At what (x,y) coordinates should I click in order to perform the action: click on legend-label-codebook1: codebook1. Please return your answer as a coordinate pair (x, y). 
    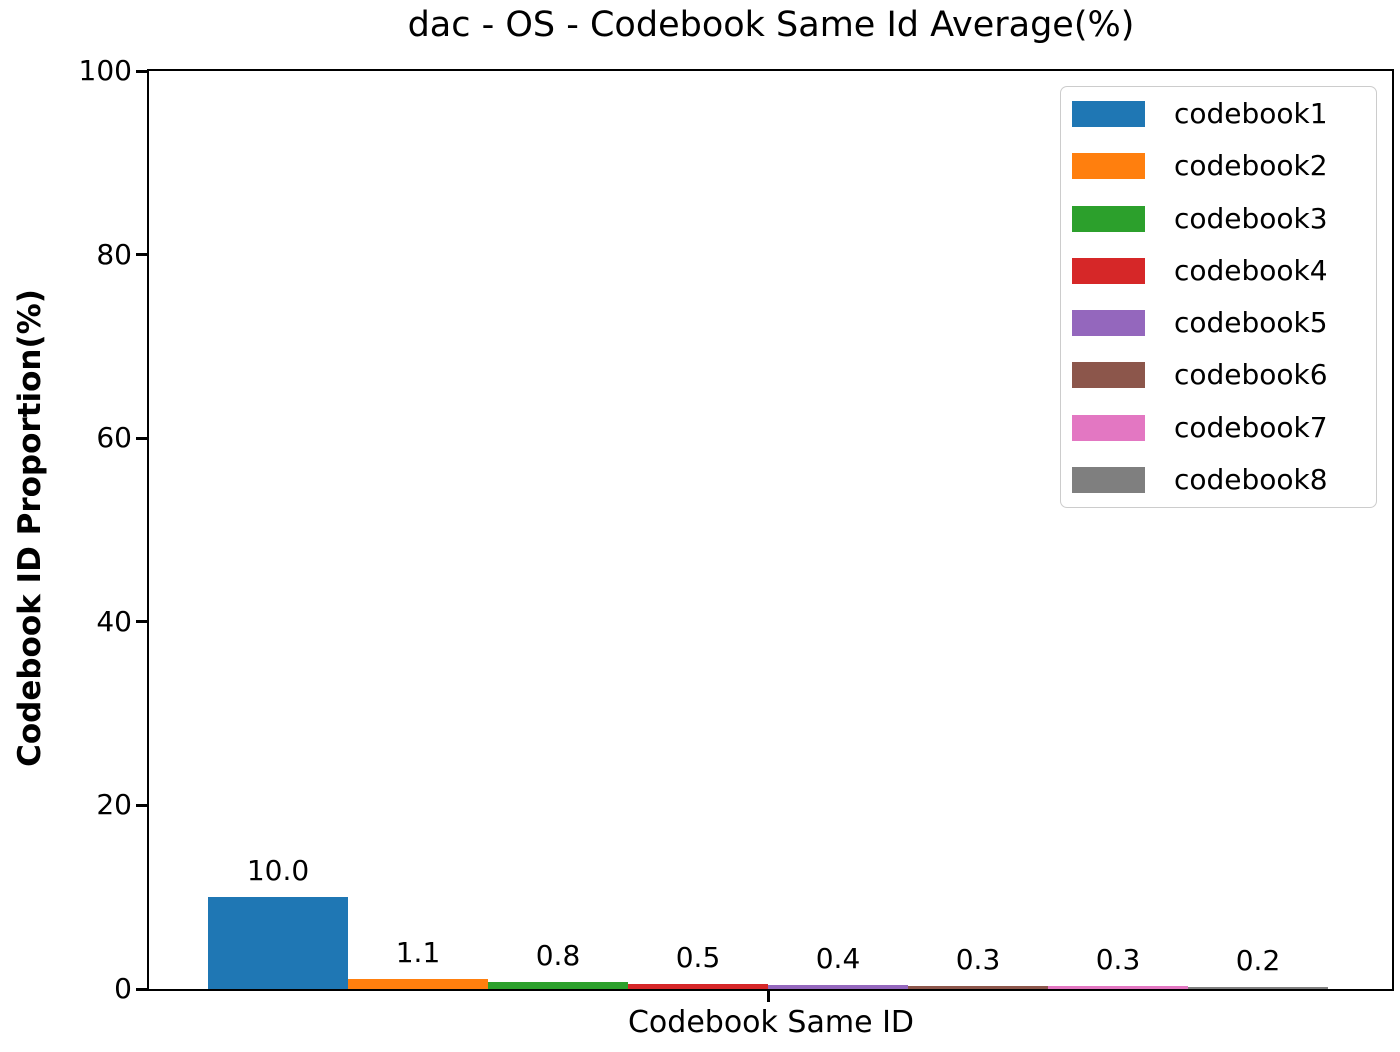
    Looking at the image, I should click on (1251, 113).